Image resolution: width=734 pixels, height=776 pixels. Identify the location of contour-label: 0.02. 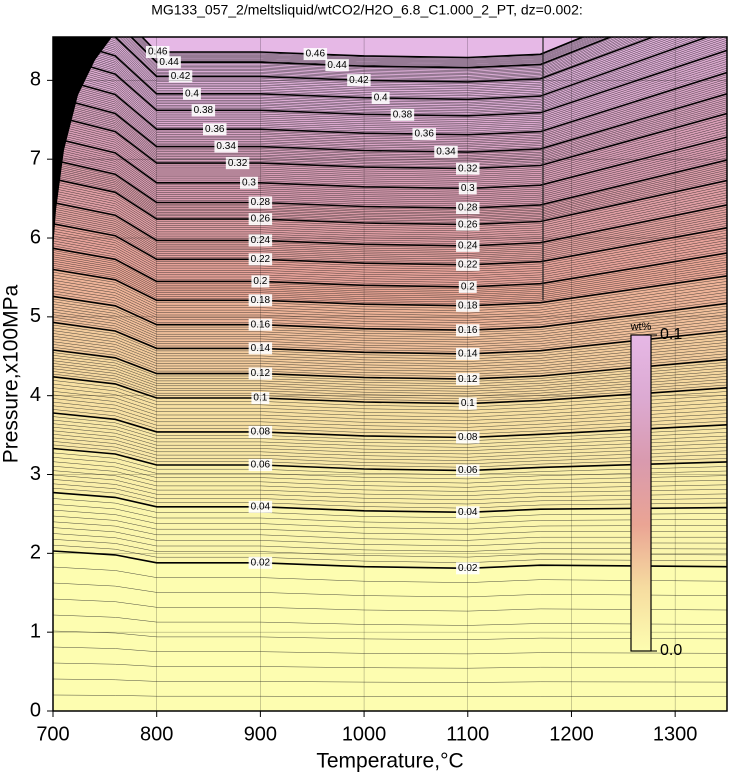
(468, 568).